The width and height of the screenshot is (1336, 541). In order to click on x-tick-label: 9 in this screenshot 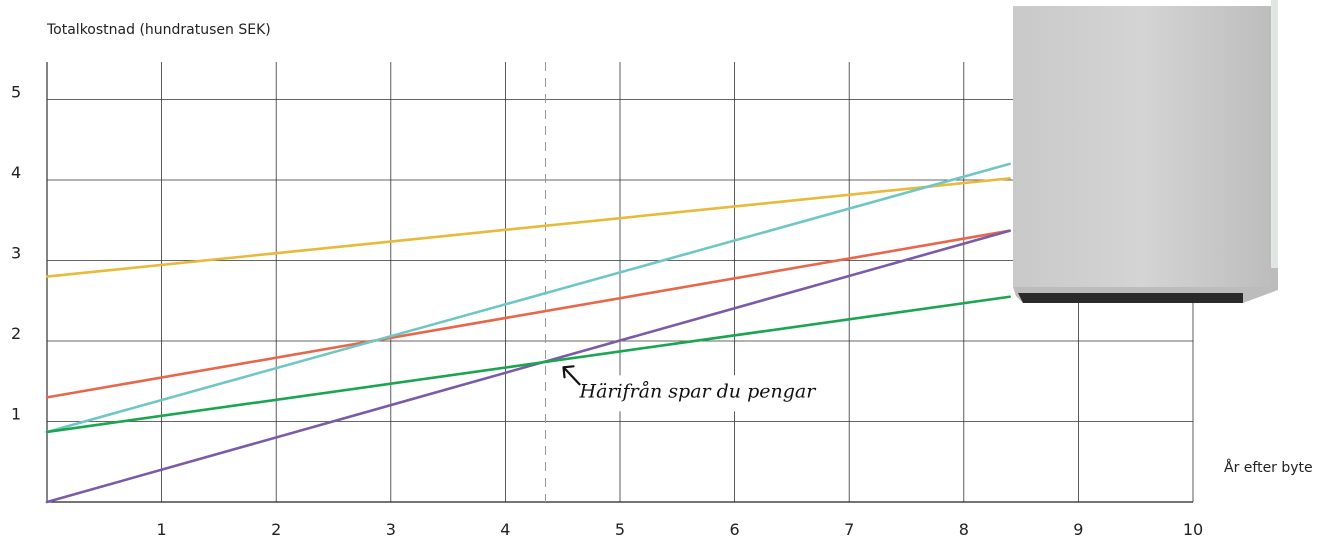, I will do `click(1078, 529)`.